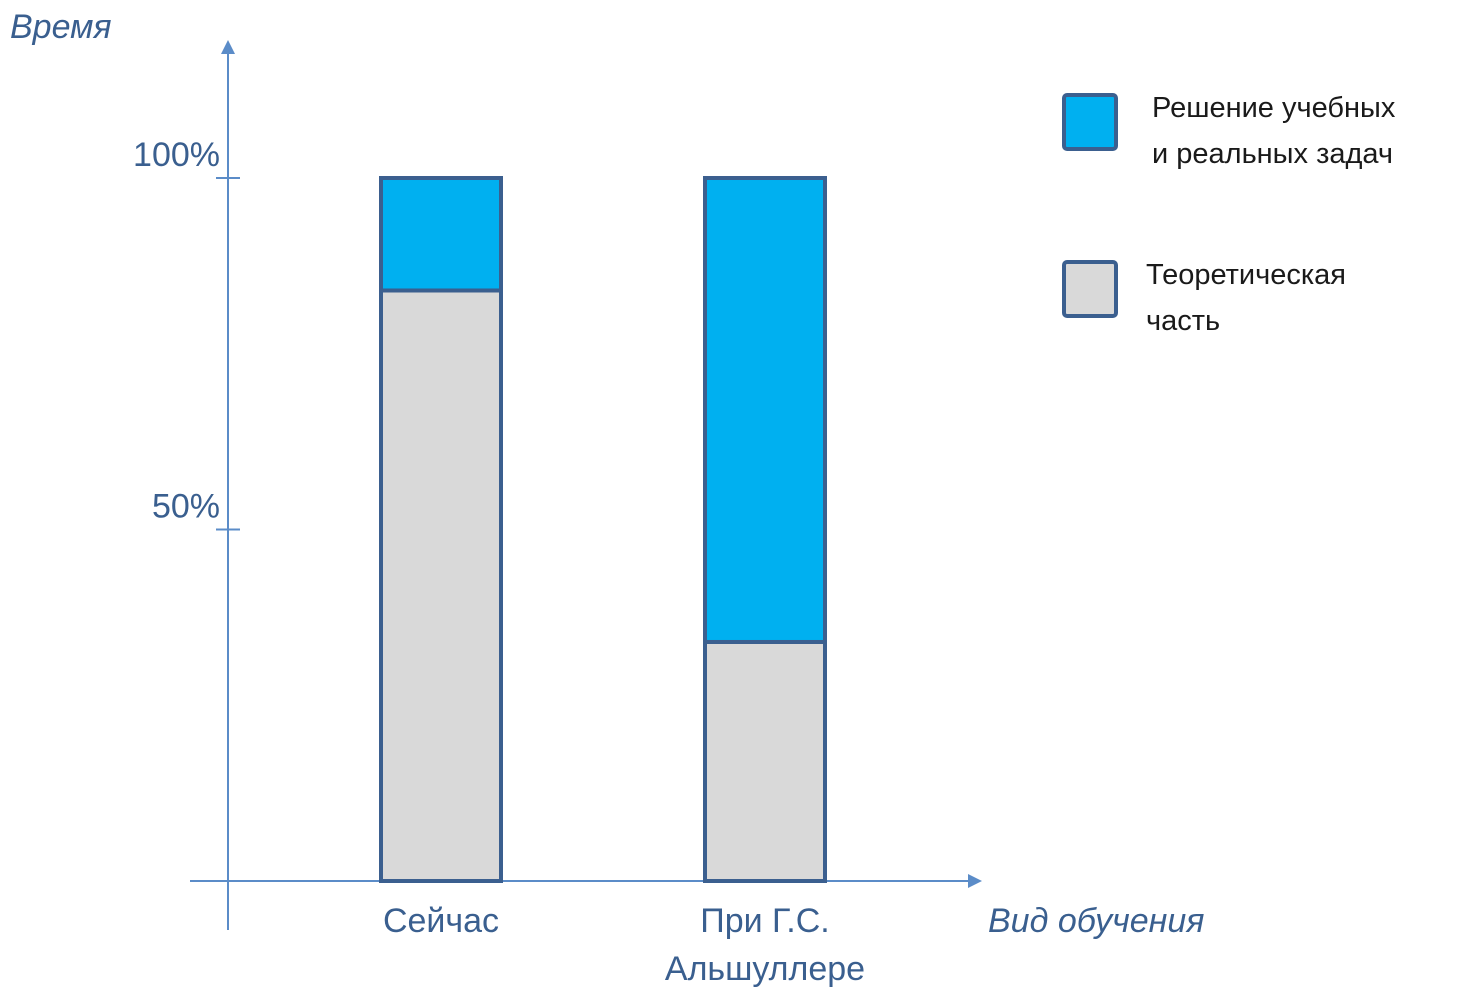  What do you see at coordinates (176, 155) in the screenshot?
I see `y-tick-label: 100%` at bounding box center [176, 155].